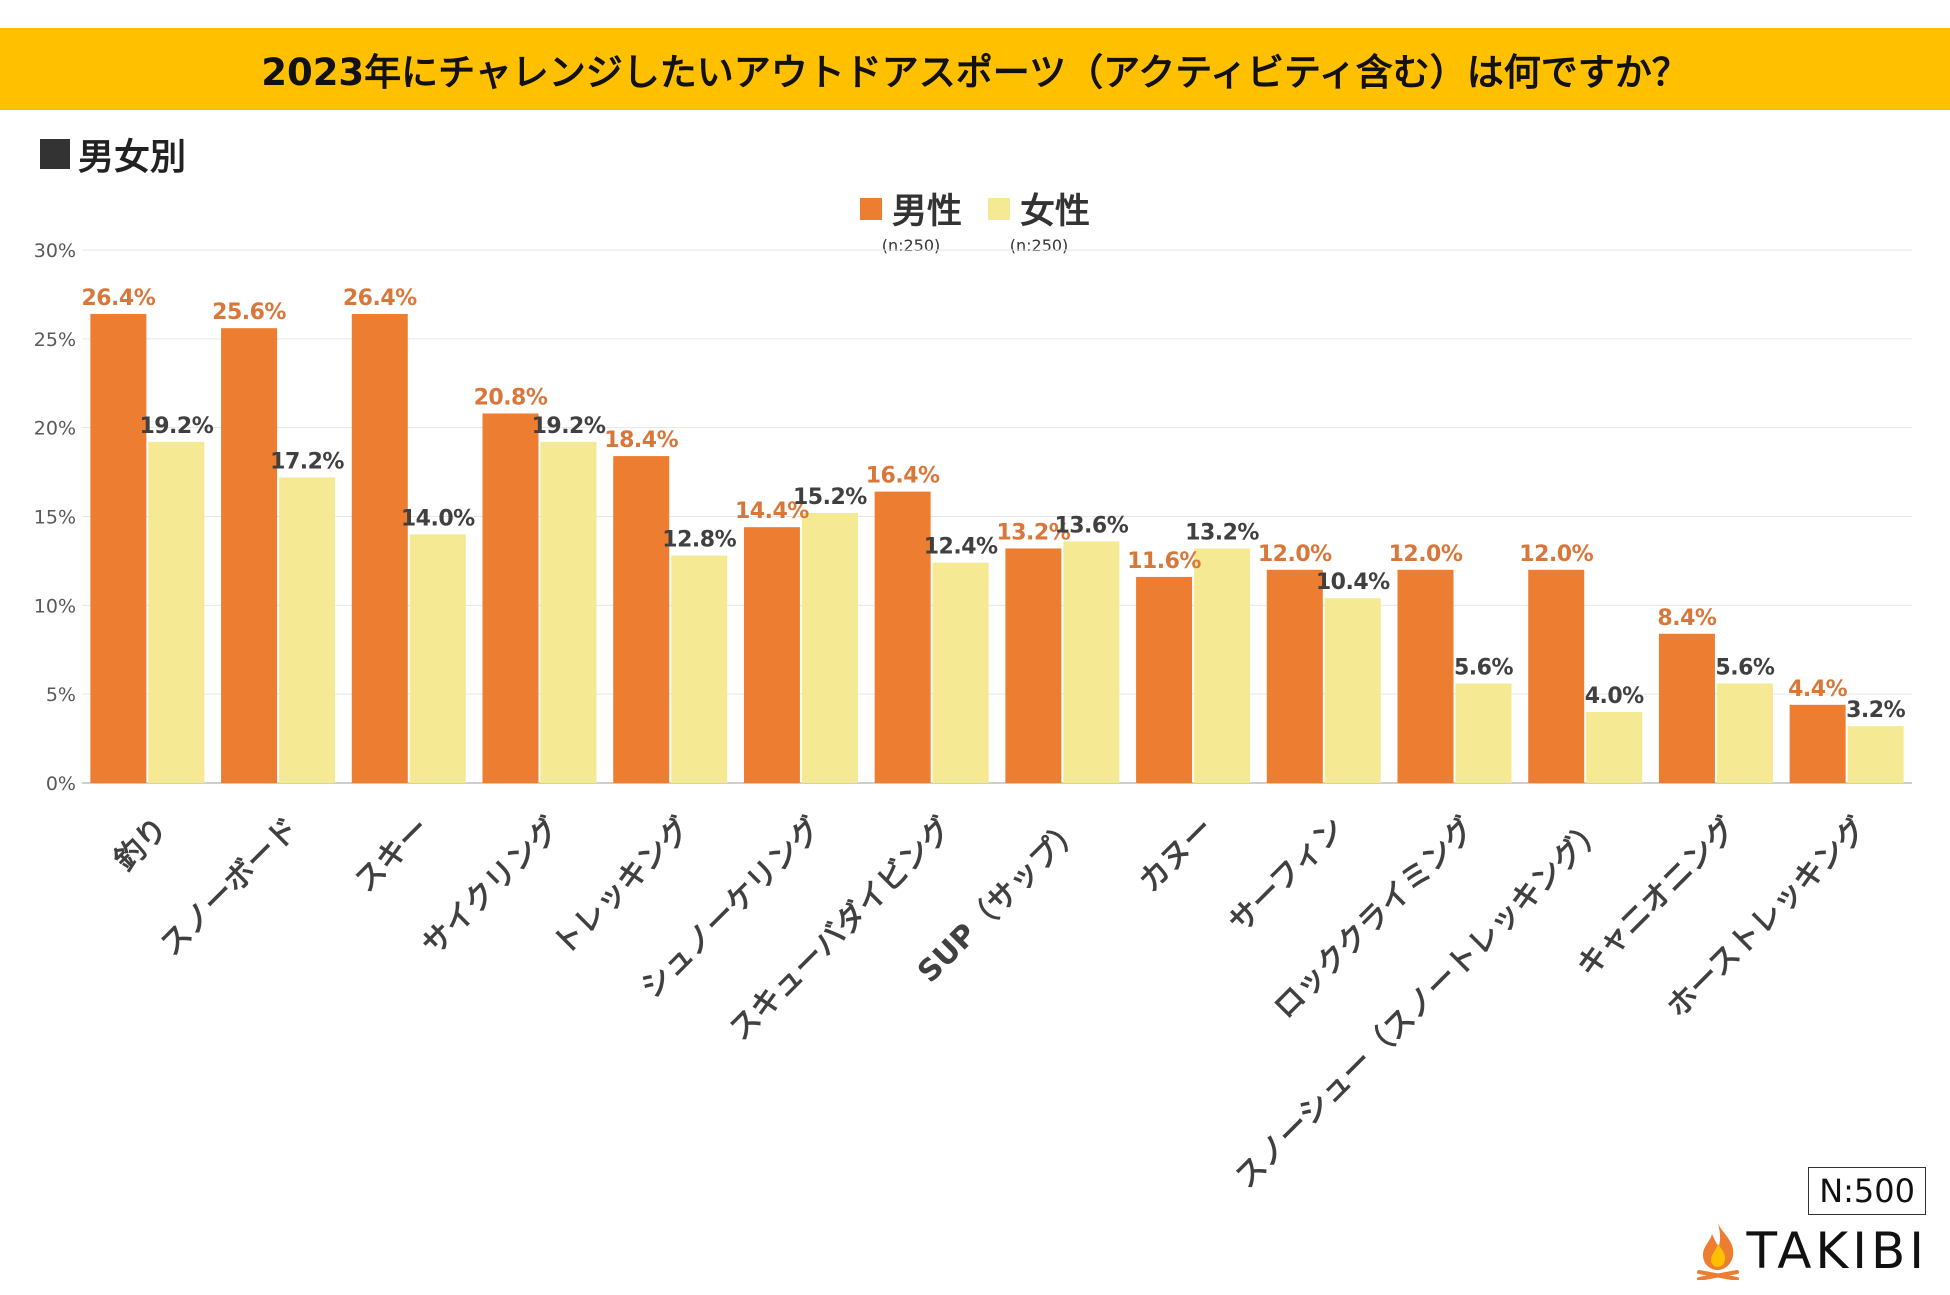  What do you see at coordinates (55, 251) in the screenshot?
I see `y-tick-label: 30%` at bounding box center [55, 251].